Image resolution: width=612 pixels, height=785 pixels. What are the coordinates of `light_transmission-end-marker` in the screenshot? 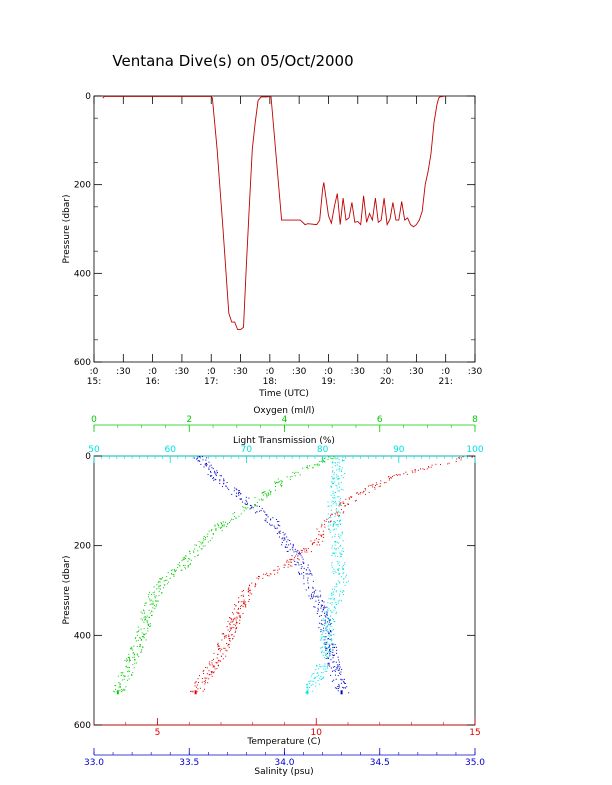 It's located at (307, 692).